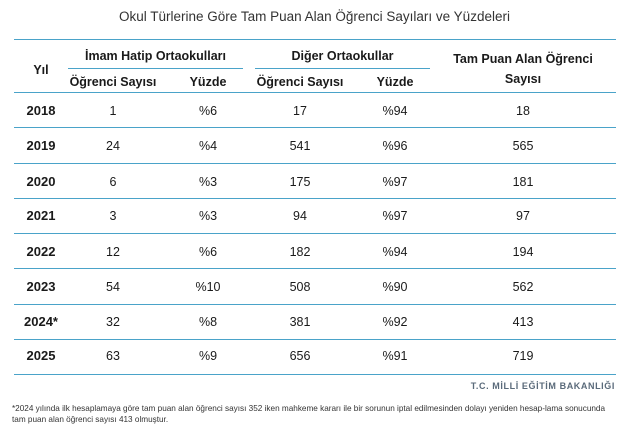 The image size is (629, 428). What do you see at coordinates (113, 322) in the screenshot?
I see `row-ih-count: 32` at bounding box center [113, 322].